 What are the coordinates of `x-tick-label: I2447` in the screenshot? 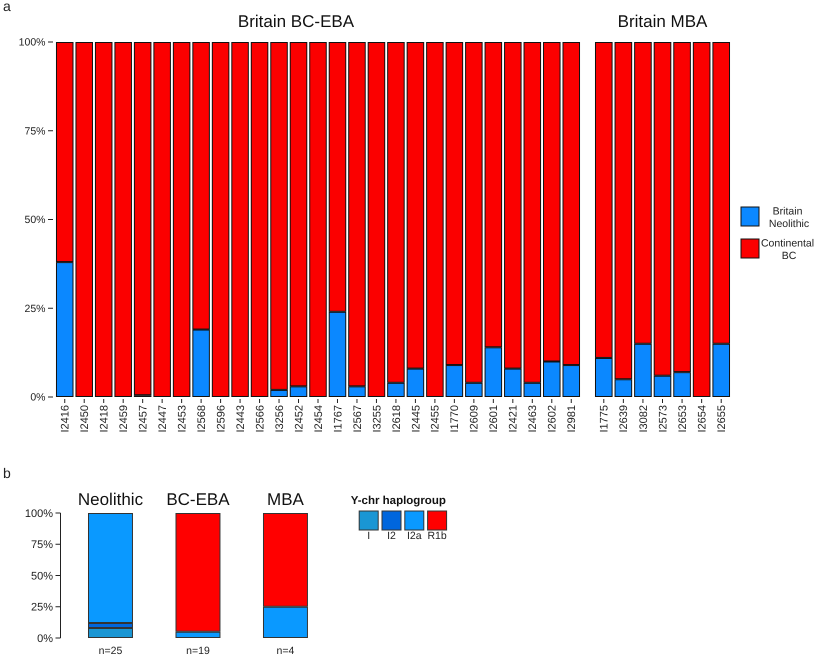 It's located at (163, 419).